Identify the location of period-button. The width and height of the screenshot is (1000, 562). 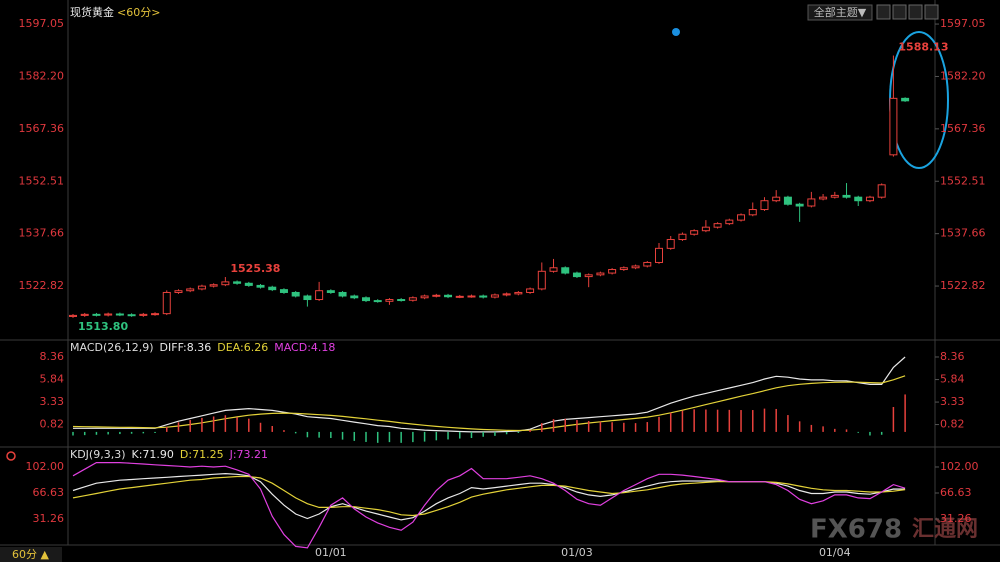
(31, 554).